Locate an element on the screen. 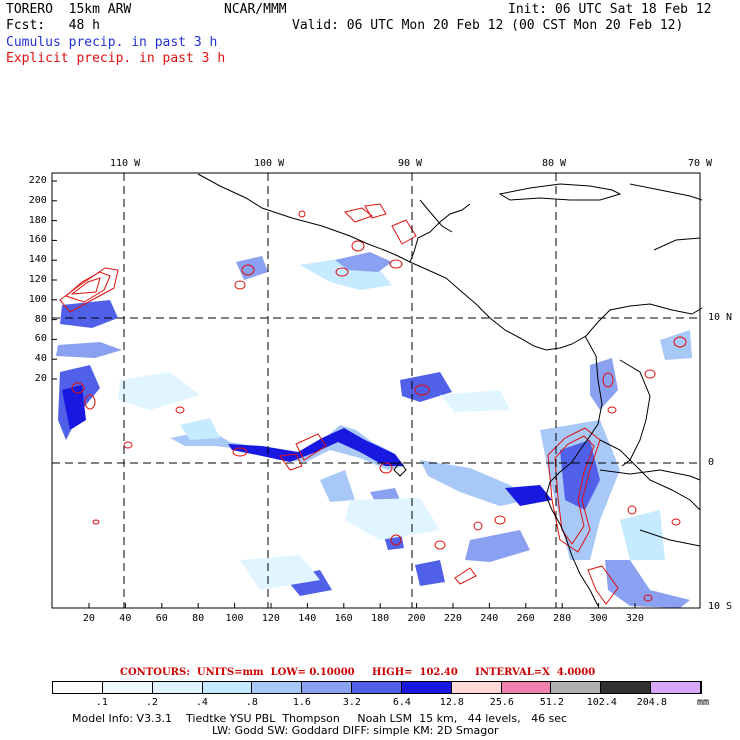 Image resolution: width=740 pixels, height=740 pixels. color-bar-label: 3.2 is located at coordinates (351, 702).